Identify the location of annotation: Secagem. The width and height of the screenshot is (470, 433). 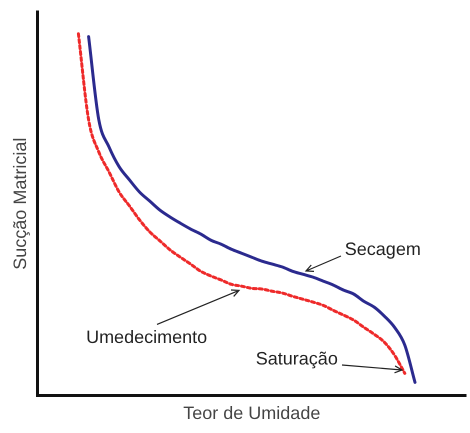
(382, 249).